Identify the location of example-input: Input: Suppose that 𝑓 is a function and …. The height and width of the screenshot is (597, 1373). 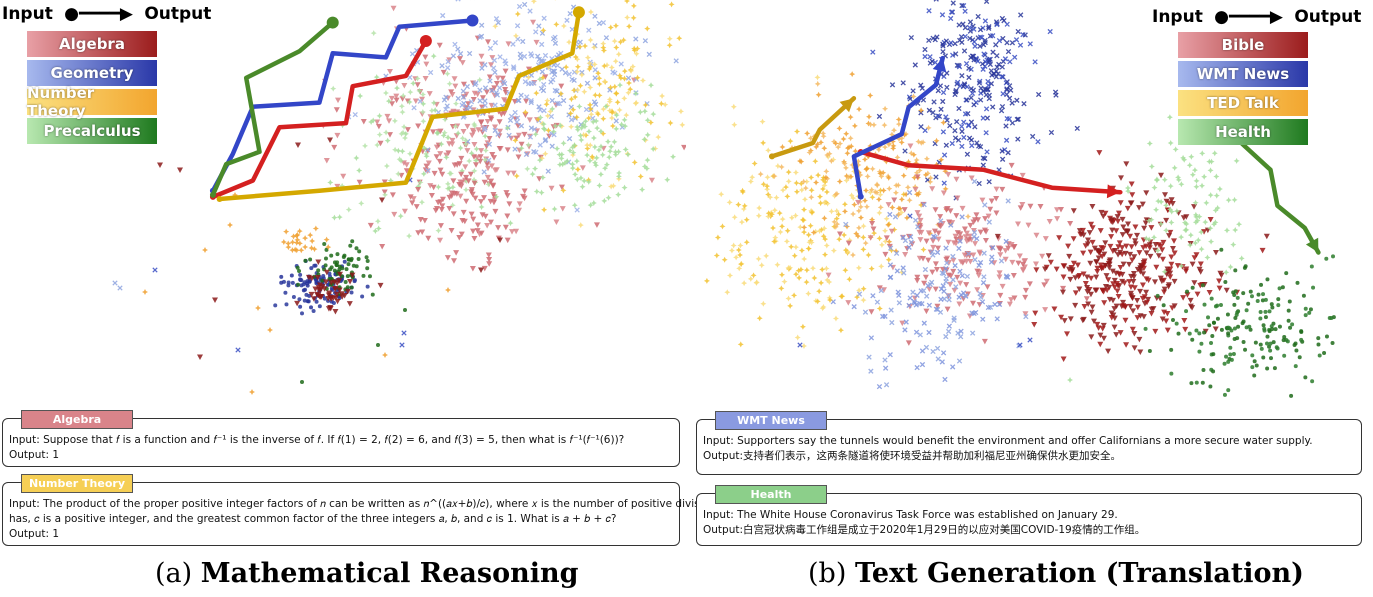
(317, 440).